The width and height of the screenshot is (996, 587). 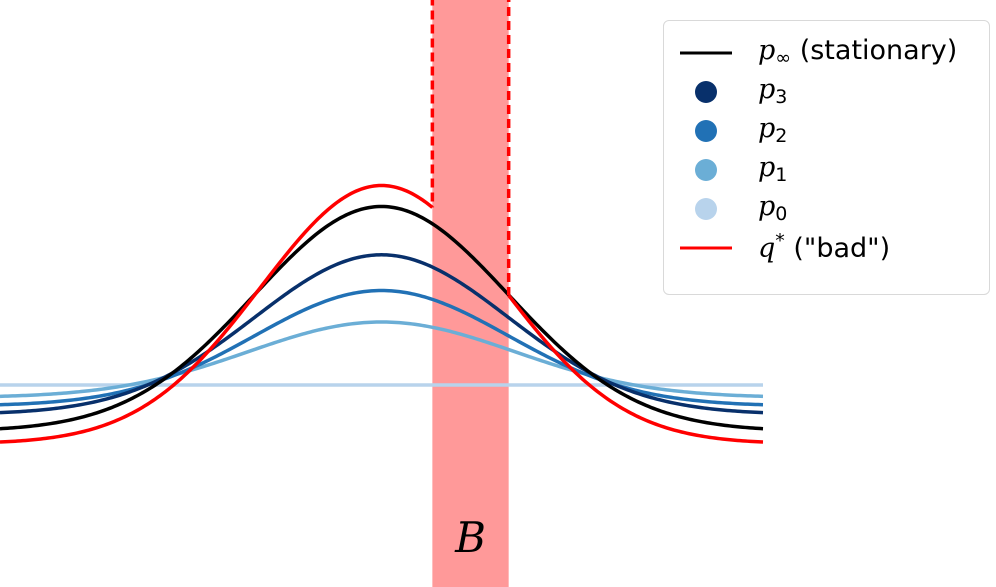 What do you see at coordinates (773, 130) in the screenshot?
I see `legend-label: p2` at bounding box center [773, 130].